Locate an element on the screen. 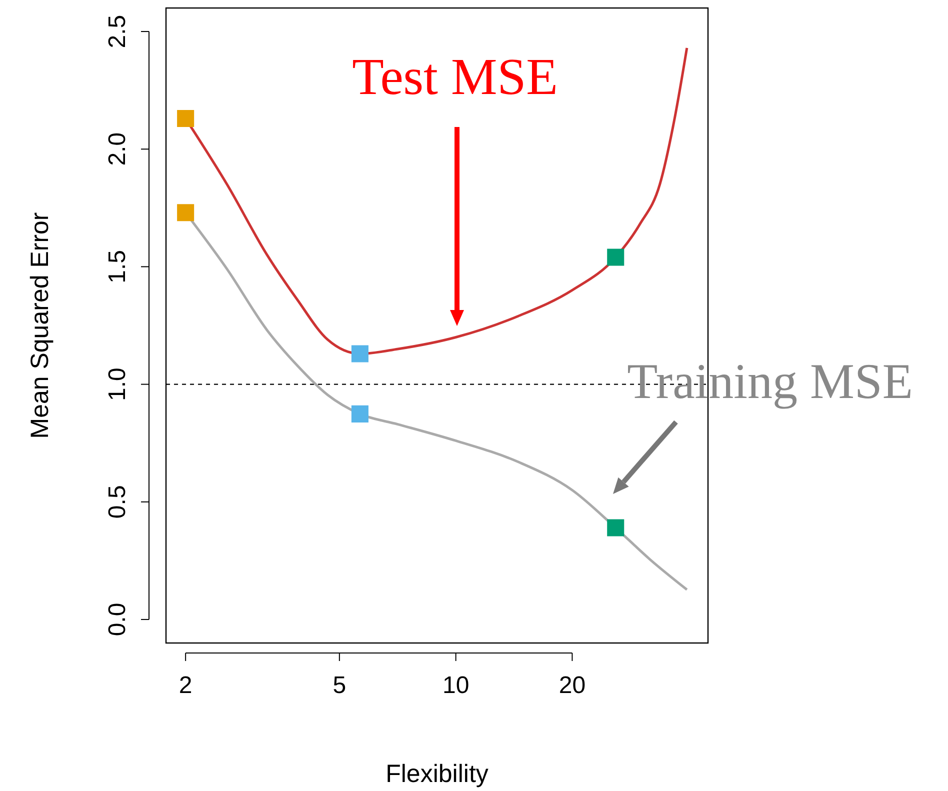  y-tick-label: 1.5 is located at coordinates (117, 267).